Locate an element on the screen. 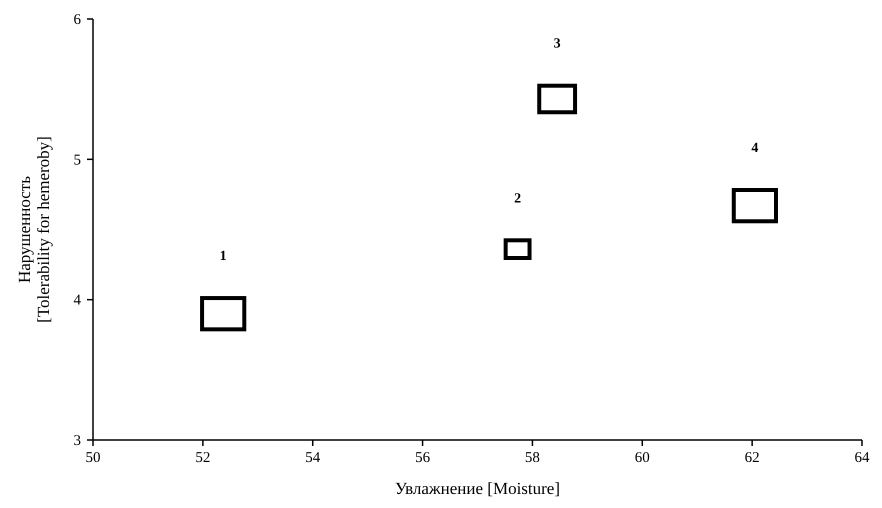  x-tick-label: 50 is located at coordinates (93, 458).